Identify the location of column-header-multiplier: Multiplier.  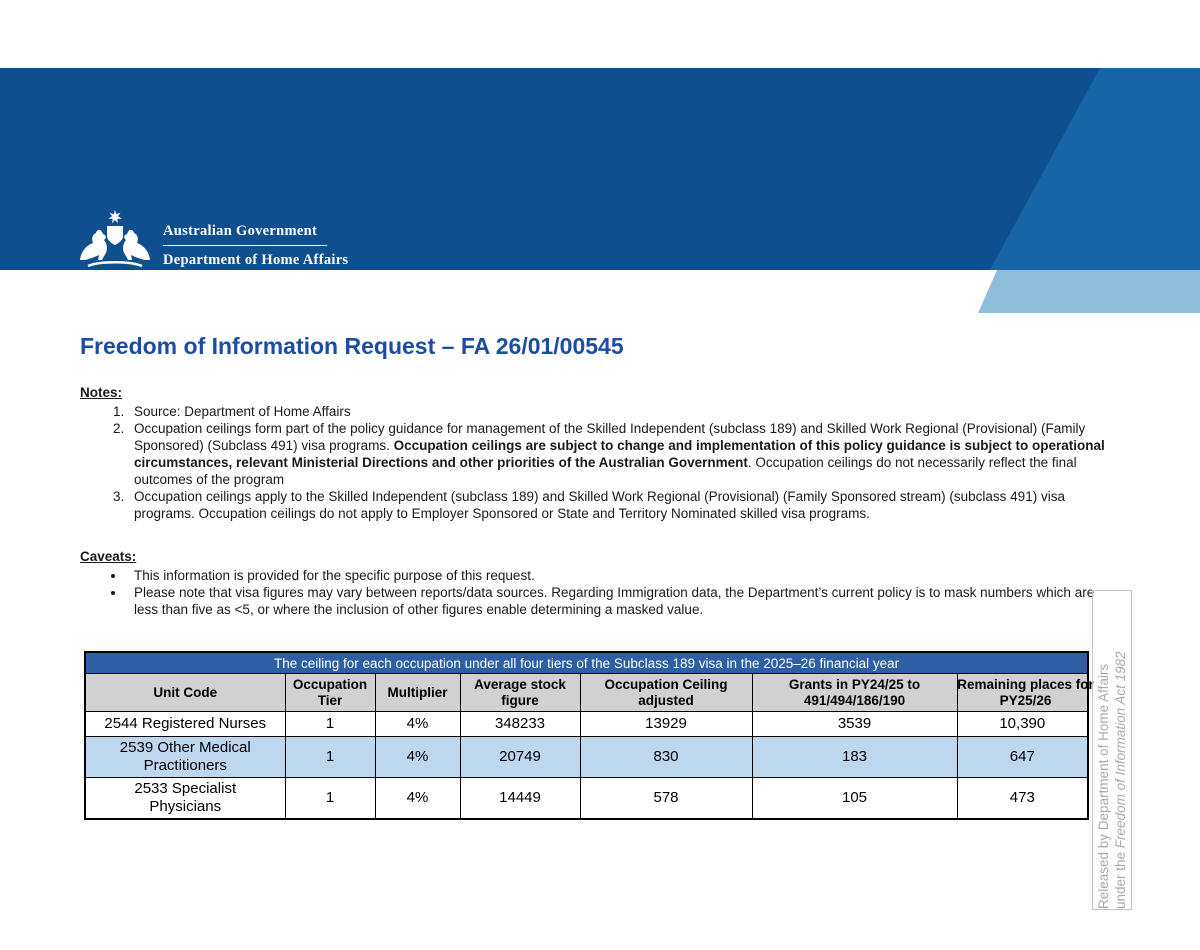
(417, 692).